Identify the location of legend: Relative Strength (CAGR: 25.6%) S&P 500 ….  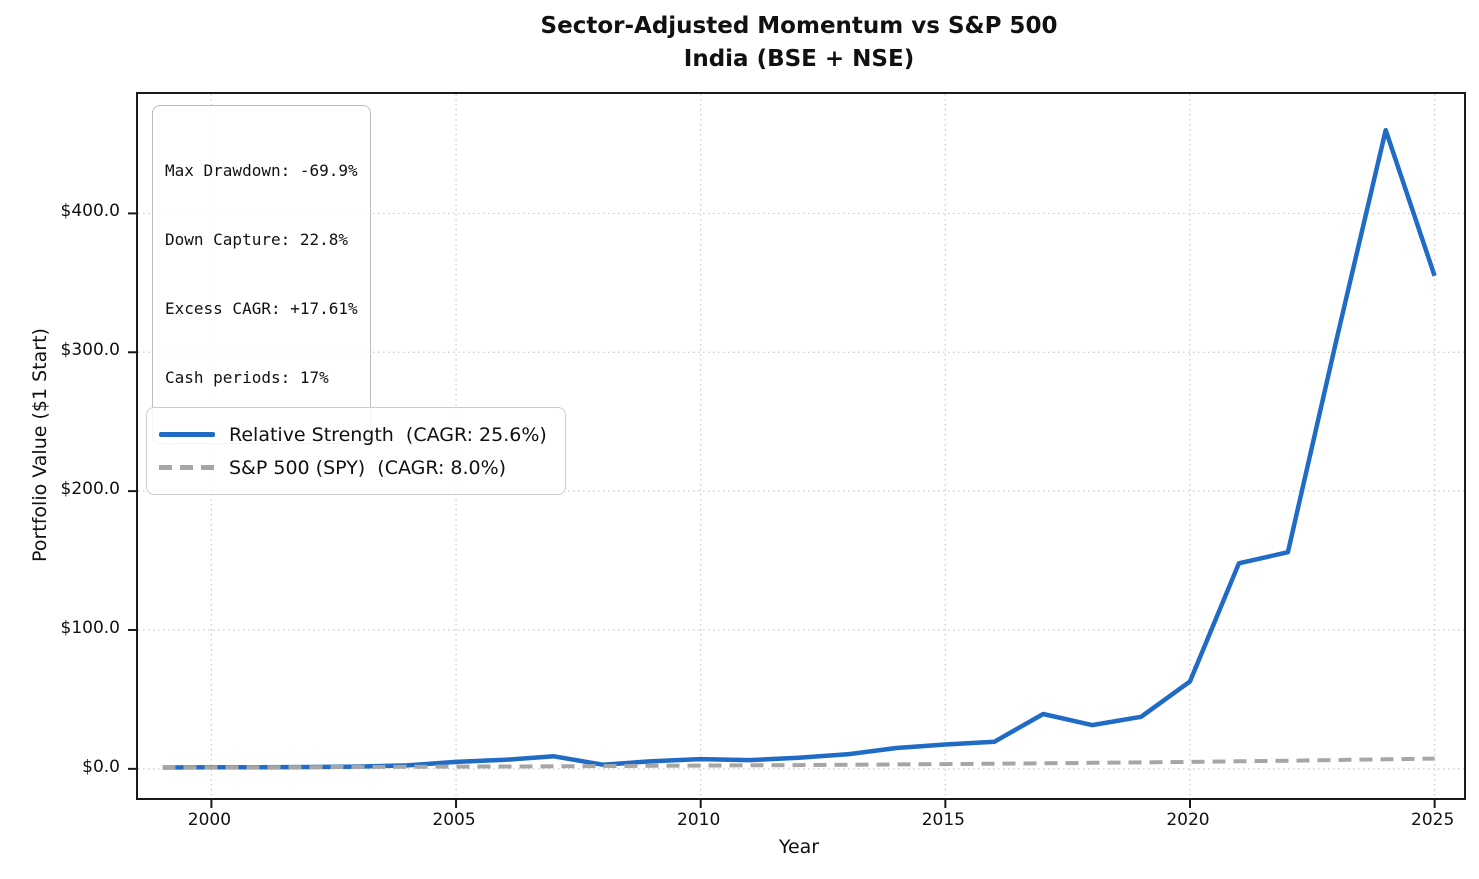
(356, 451).